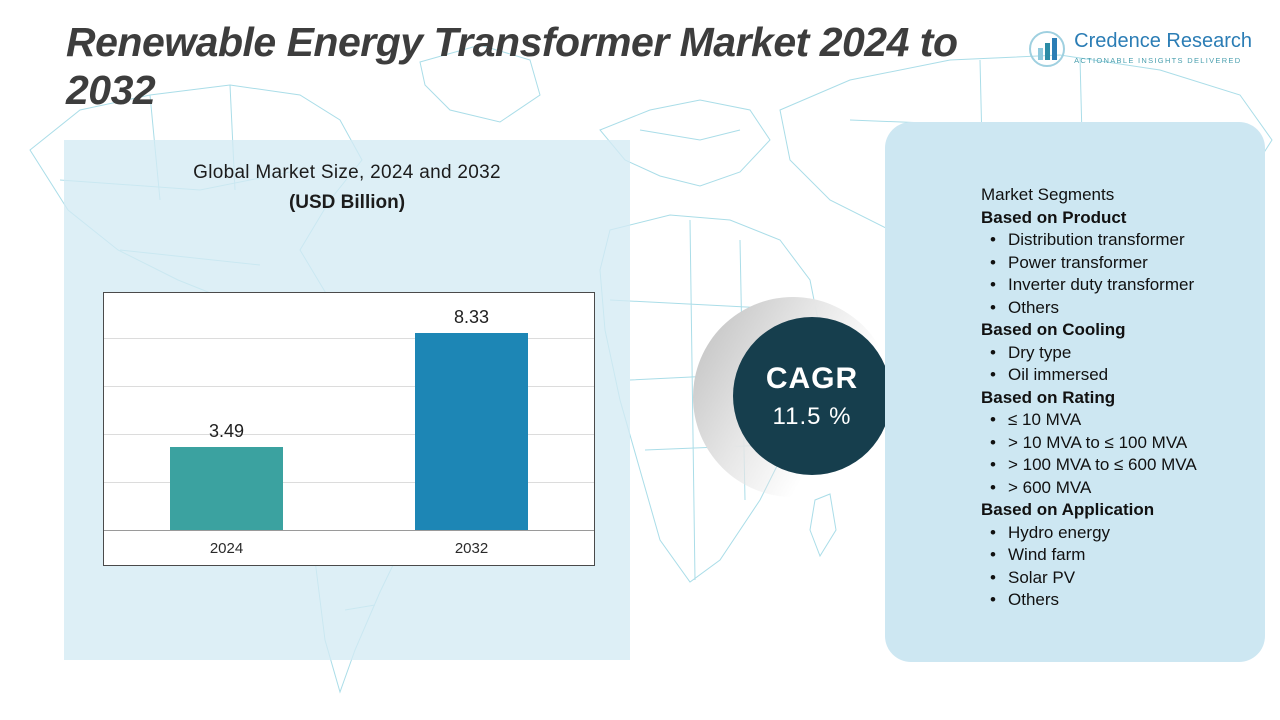 The image size is (1280, 720). I want to click on x-label-2032: 2032, so click(471, 548).